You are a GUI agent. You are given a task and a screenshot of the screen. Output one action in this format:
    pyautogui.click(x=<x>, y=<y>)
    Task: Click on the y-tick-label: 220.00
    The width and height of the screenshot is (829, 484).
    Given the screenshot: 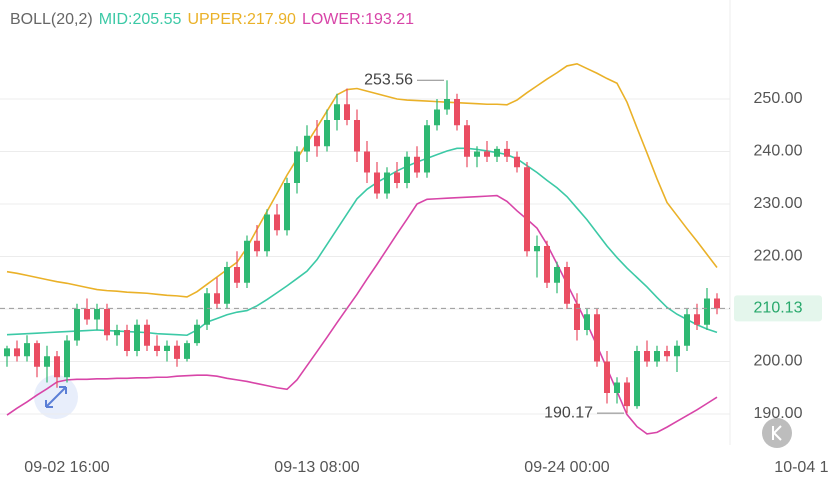 What is the action you would take?
    pyautogui.click(x=778, y=256)
    